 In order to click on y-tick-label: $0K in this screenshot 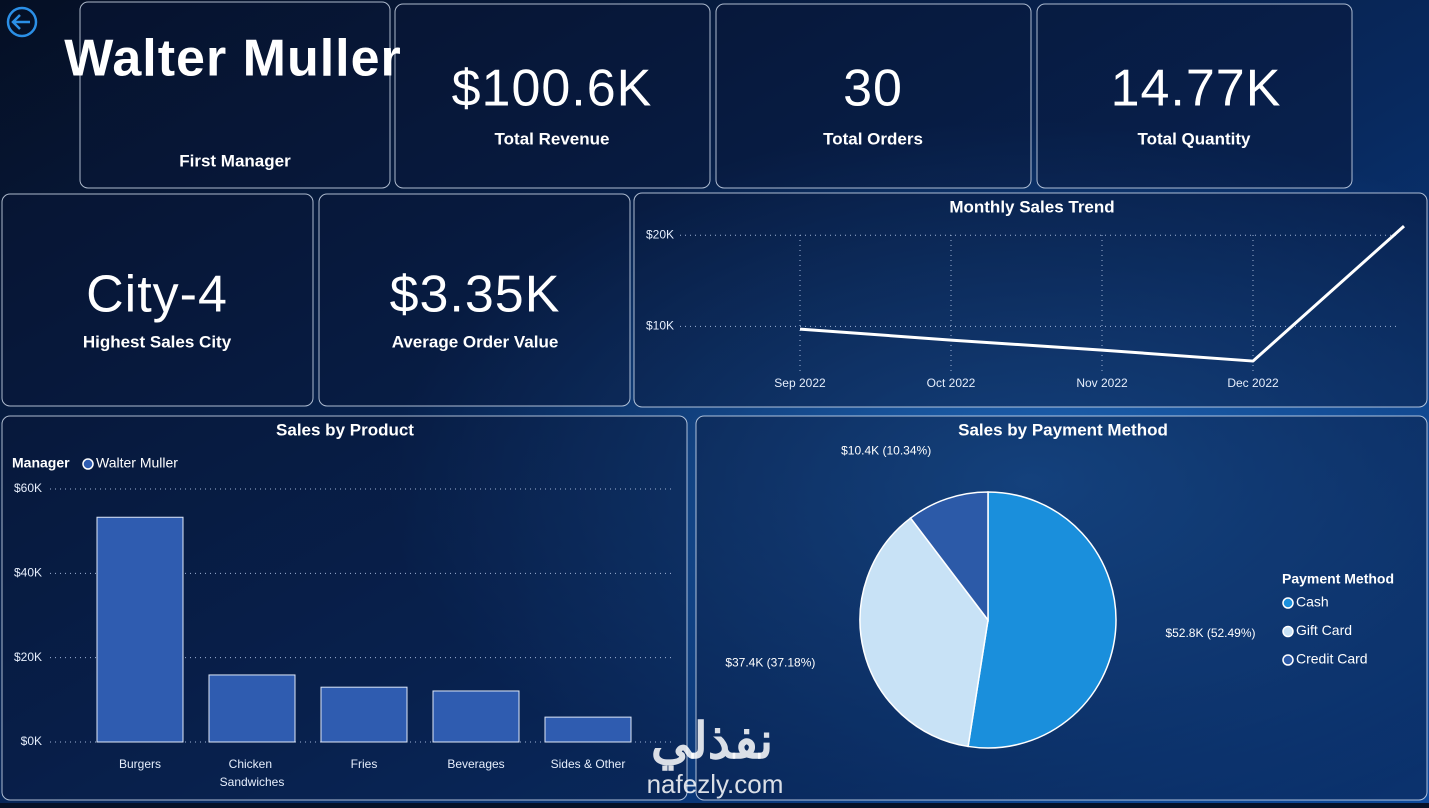, I will do `click(31, 741)`.